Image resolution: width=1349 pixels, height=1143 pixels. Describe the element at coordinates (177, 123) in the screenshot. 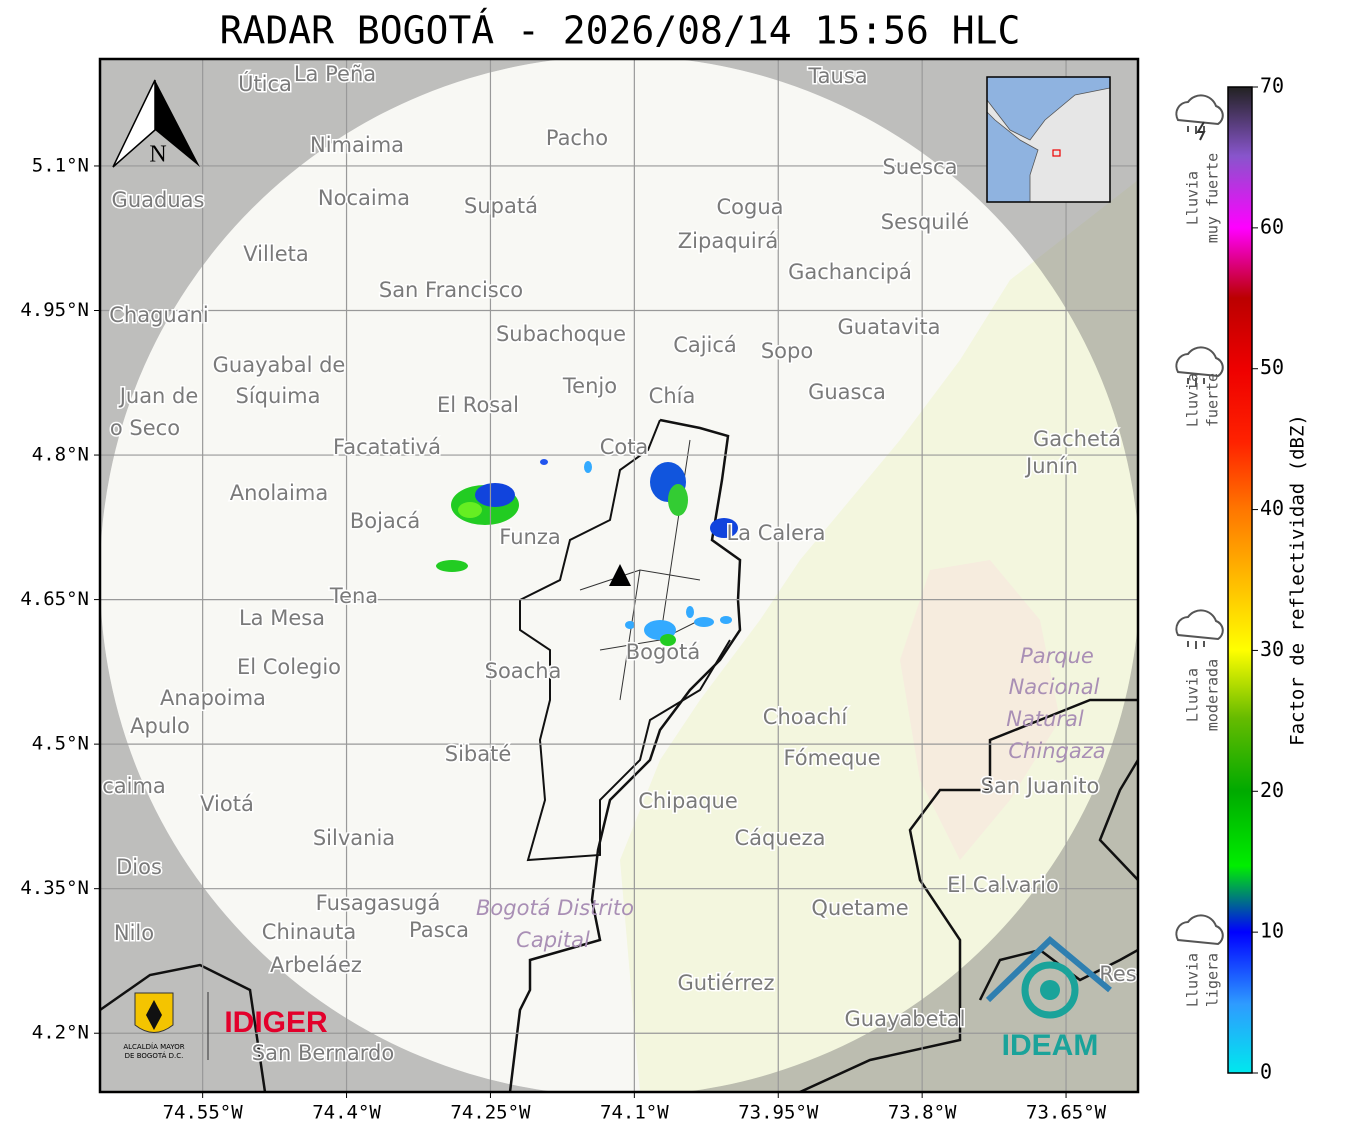

I see `north-arrow-right` at that location.